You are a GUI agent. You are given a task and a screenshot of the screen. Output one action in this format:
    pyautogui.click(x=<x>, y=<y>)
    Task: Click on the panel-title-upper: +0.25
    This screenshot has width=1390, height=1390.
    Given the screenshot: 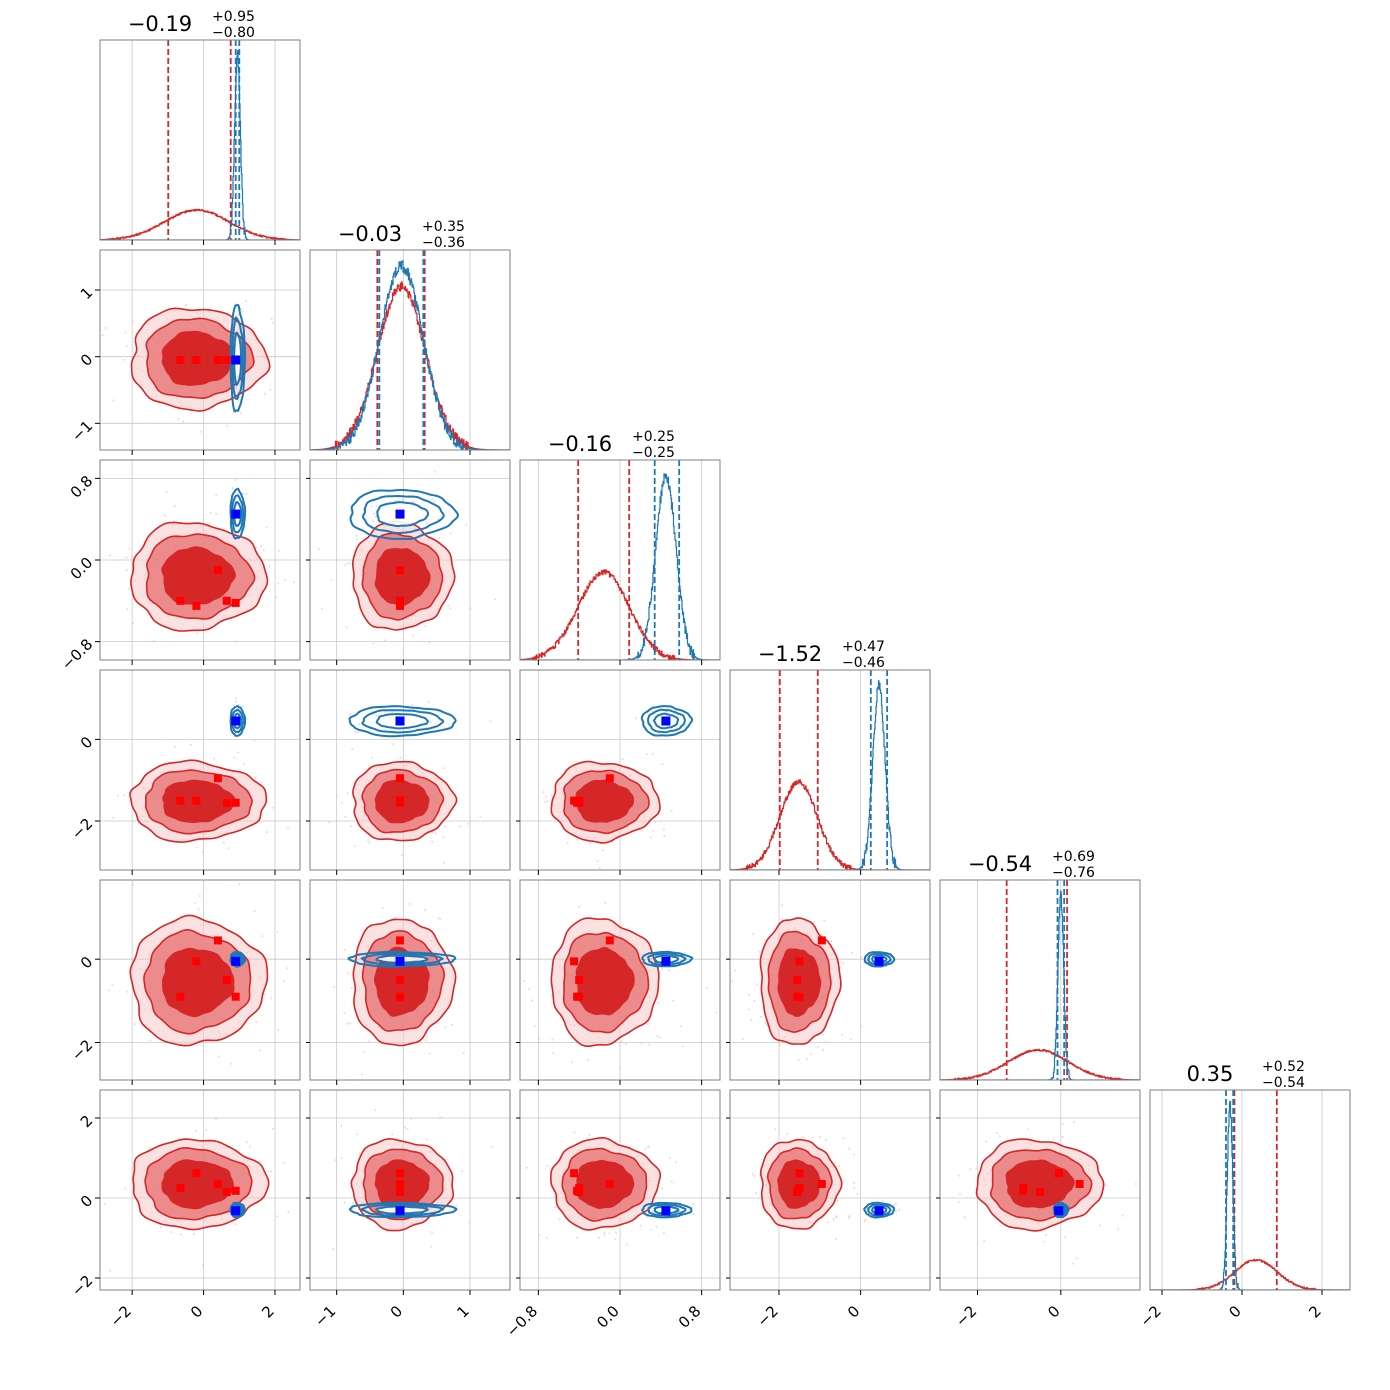 What is the action you would take?
    pyautogui.click(x=653, y=437)
    